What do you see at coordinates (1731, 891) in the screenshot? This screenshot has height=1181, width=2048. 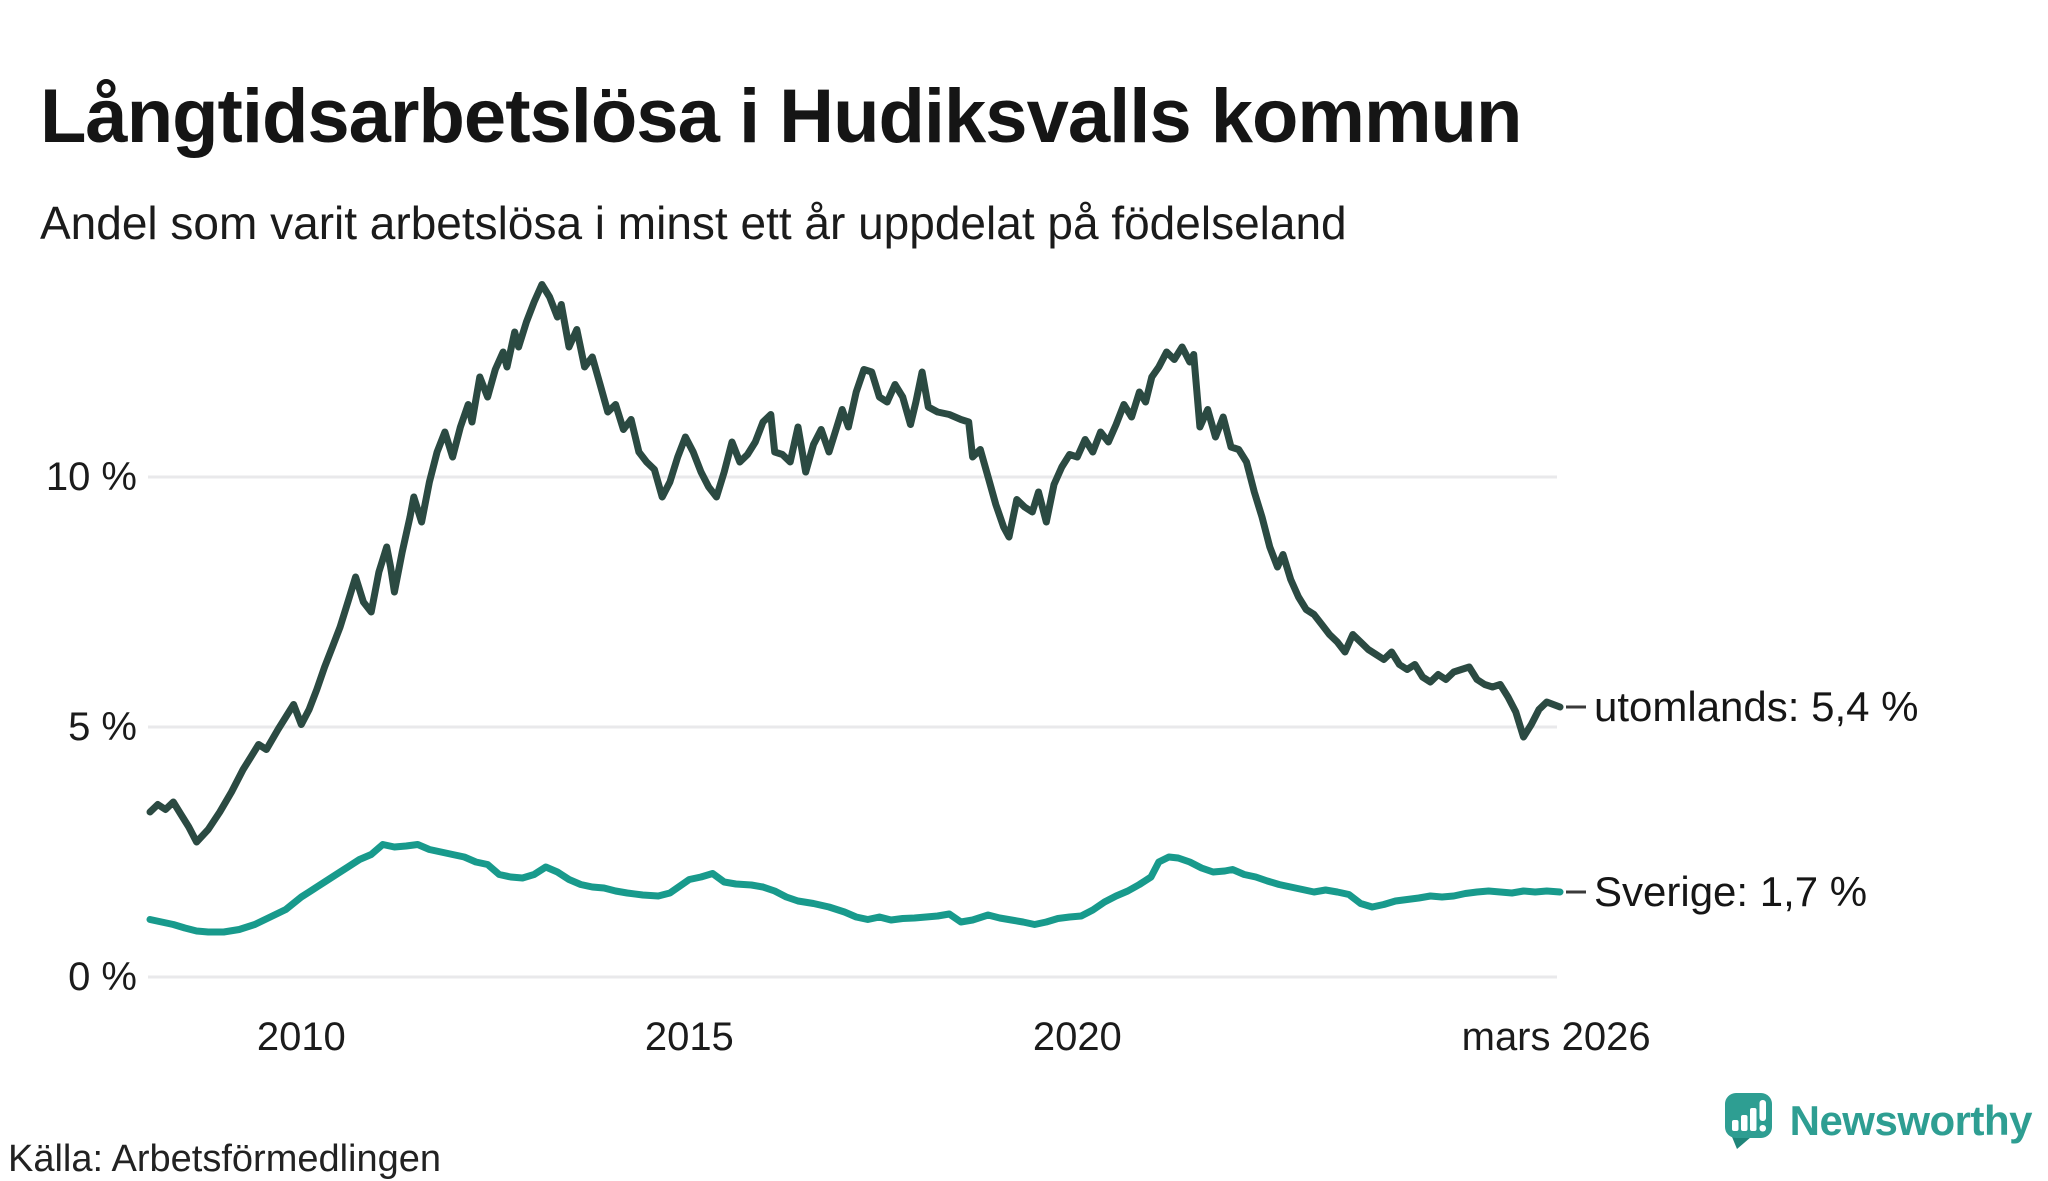 I see `series-label-Sverige: Sverige: 1,7 %` at bounding box center [1731, 891].